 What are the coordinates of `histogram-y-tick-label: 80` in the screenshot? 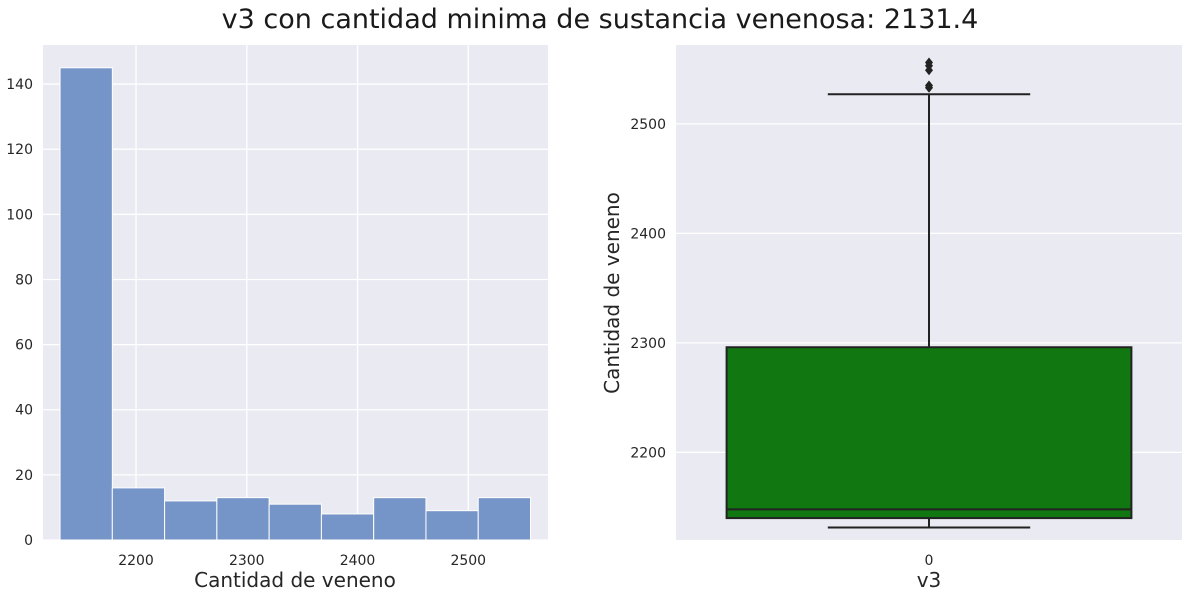 It's located at (24, 280).